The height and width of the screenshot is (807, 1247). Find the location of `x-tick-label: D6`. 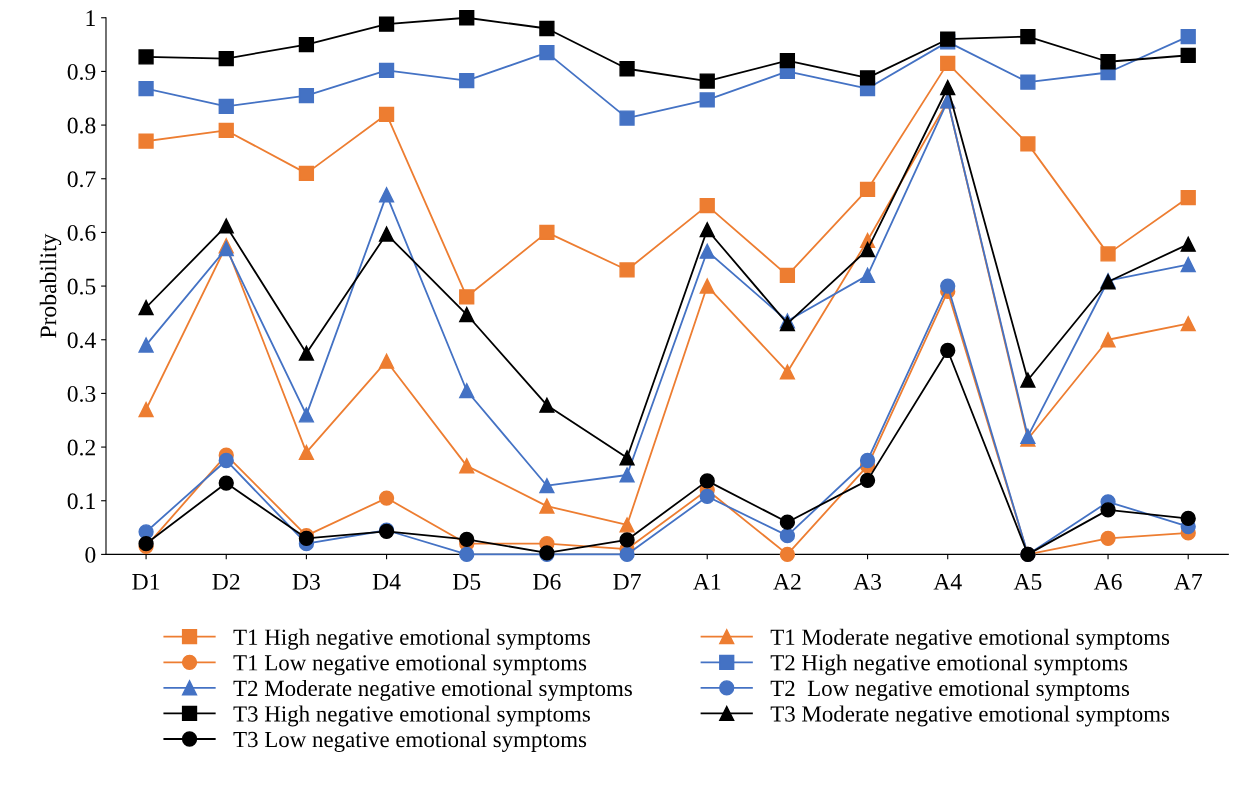

x-tick-label: D6 is located at coordinates (547, 581).